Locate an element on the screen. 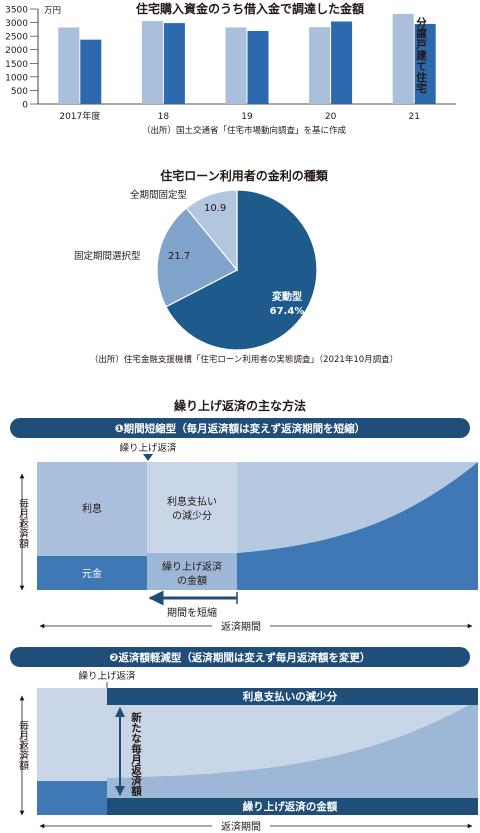 The image size is (480, 833). method1-period-label: 返済期間 is located at coordinates (241, 626).